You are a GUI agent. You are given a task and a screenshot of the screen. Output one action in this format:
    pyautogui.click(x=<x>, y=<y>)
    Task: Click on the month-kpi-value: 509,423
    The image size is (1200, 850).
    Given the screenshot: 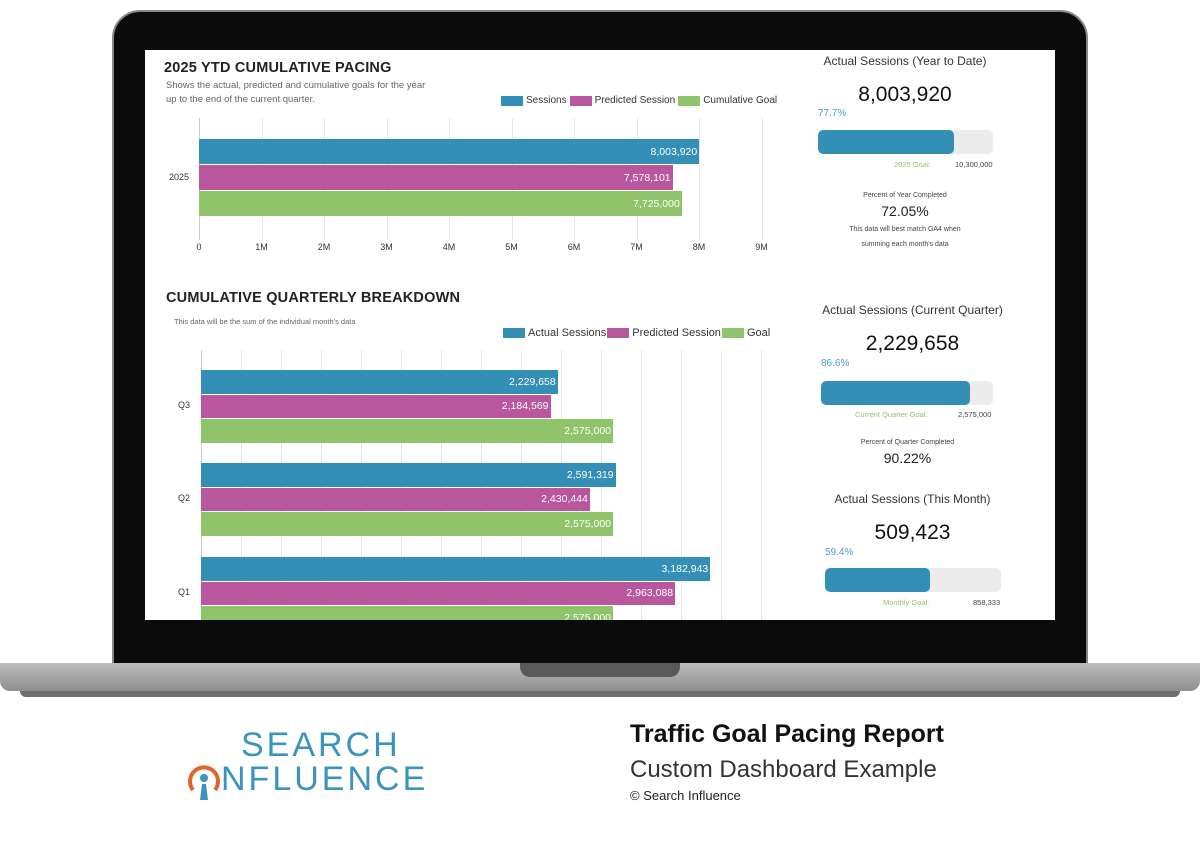 What is the action you would take?
    pyautogui.click(x=912, y=532)
    